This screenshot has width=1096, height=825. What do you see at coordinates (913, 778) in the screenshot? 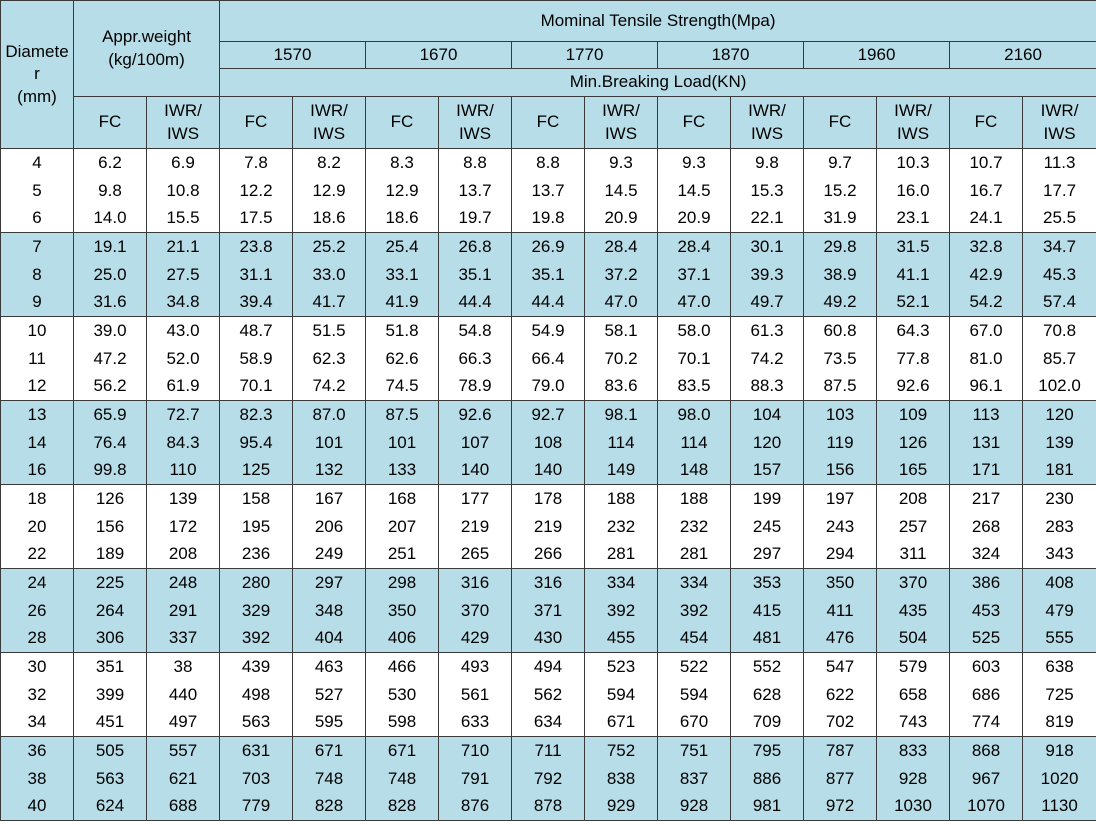
I see `value-cell: 928` at bounding box center [913, 778].